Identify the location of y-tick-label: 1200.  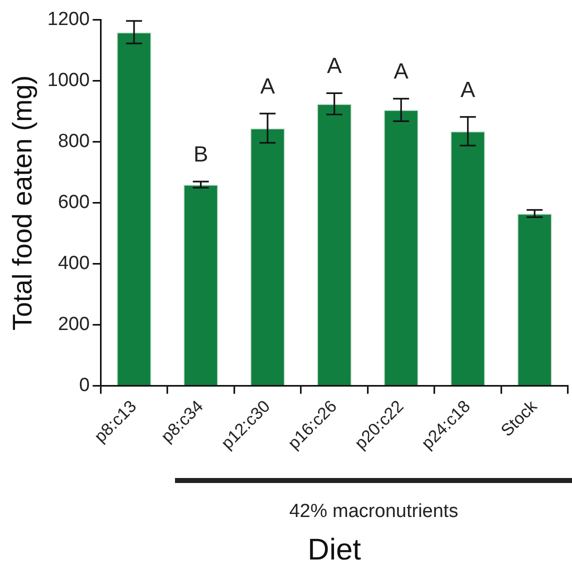
(68, 19).